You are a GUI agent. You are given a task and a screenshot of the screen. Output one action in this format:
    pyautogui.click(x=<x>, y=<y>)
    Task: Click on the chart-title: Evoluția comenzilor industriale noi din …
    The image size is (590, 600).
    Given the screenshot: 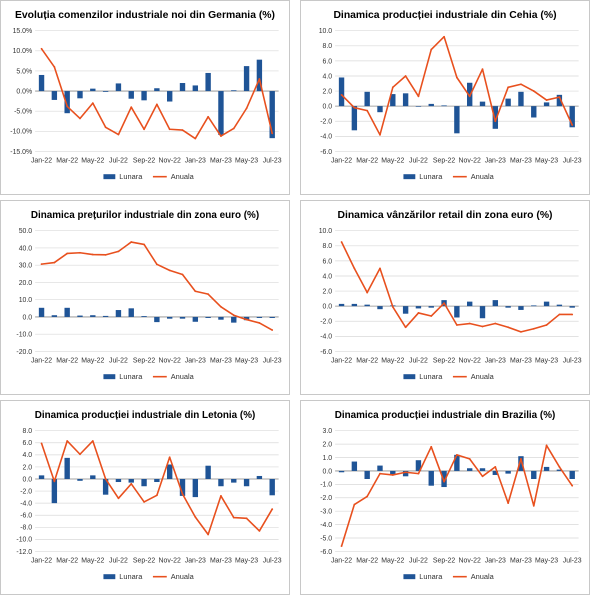 What is the action you would take?
    pyautogui.click(x=145, y=15)
    